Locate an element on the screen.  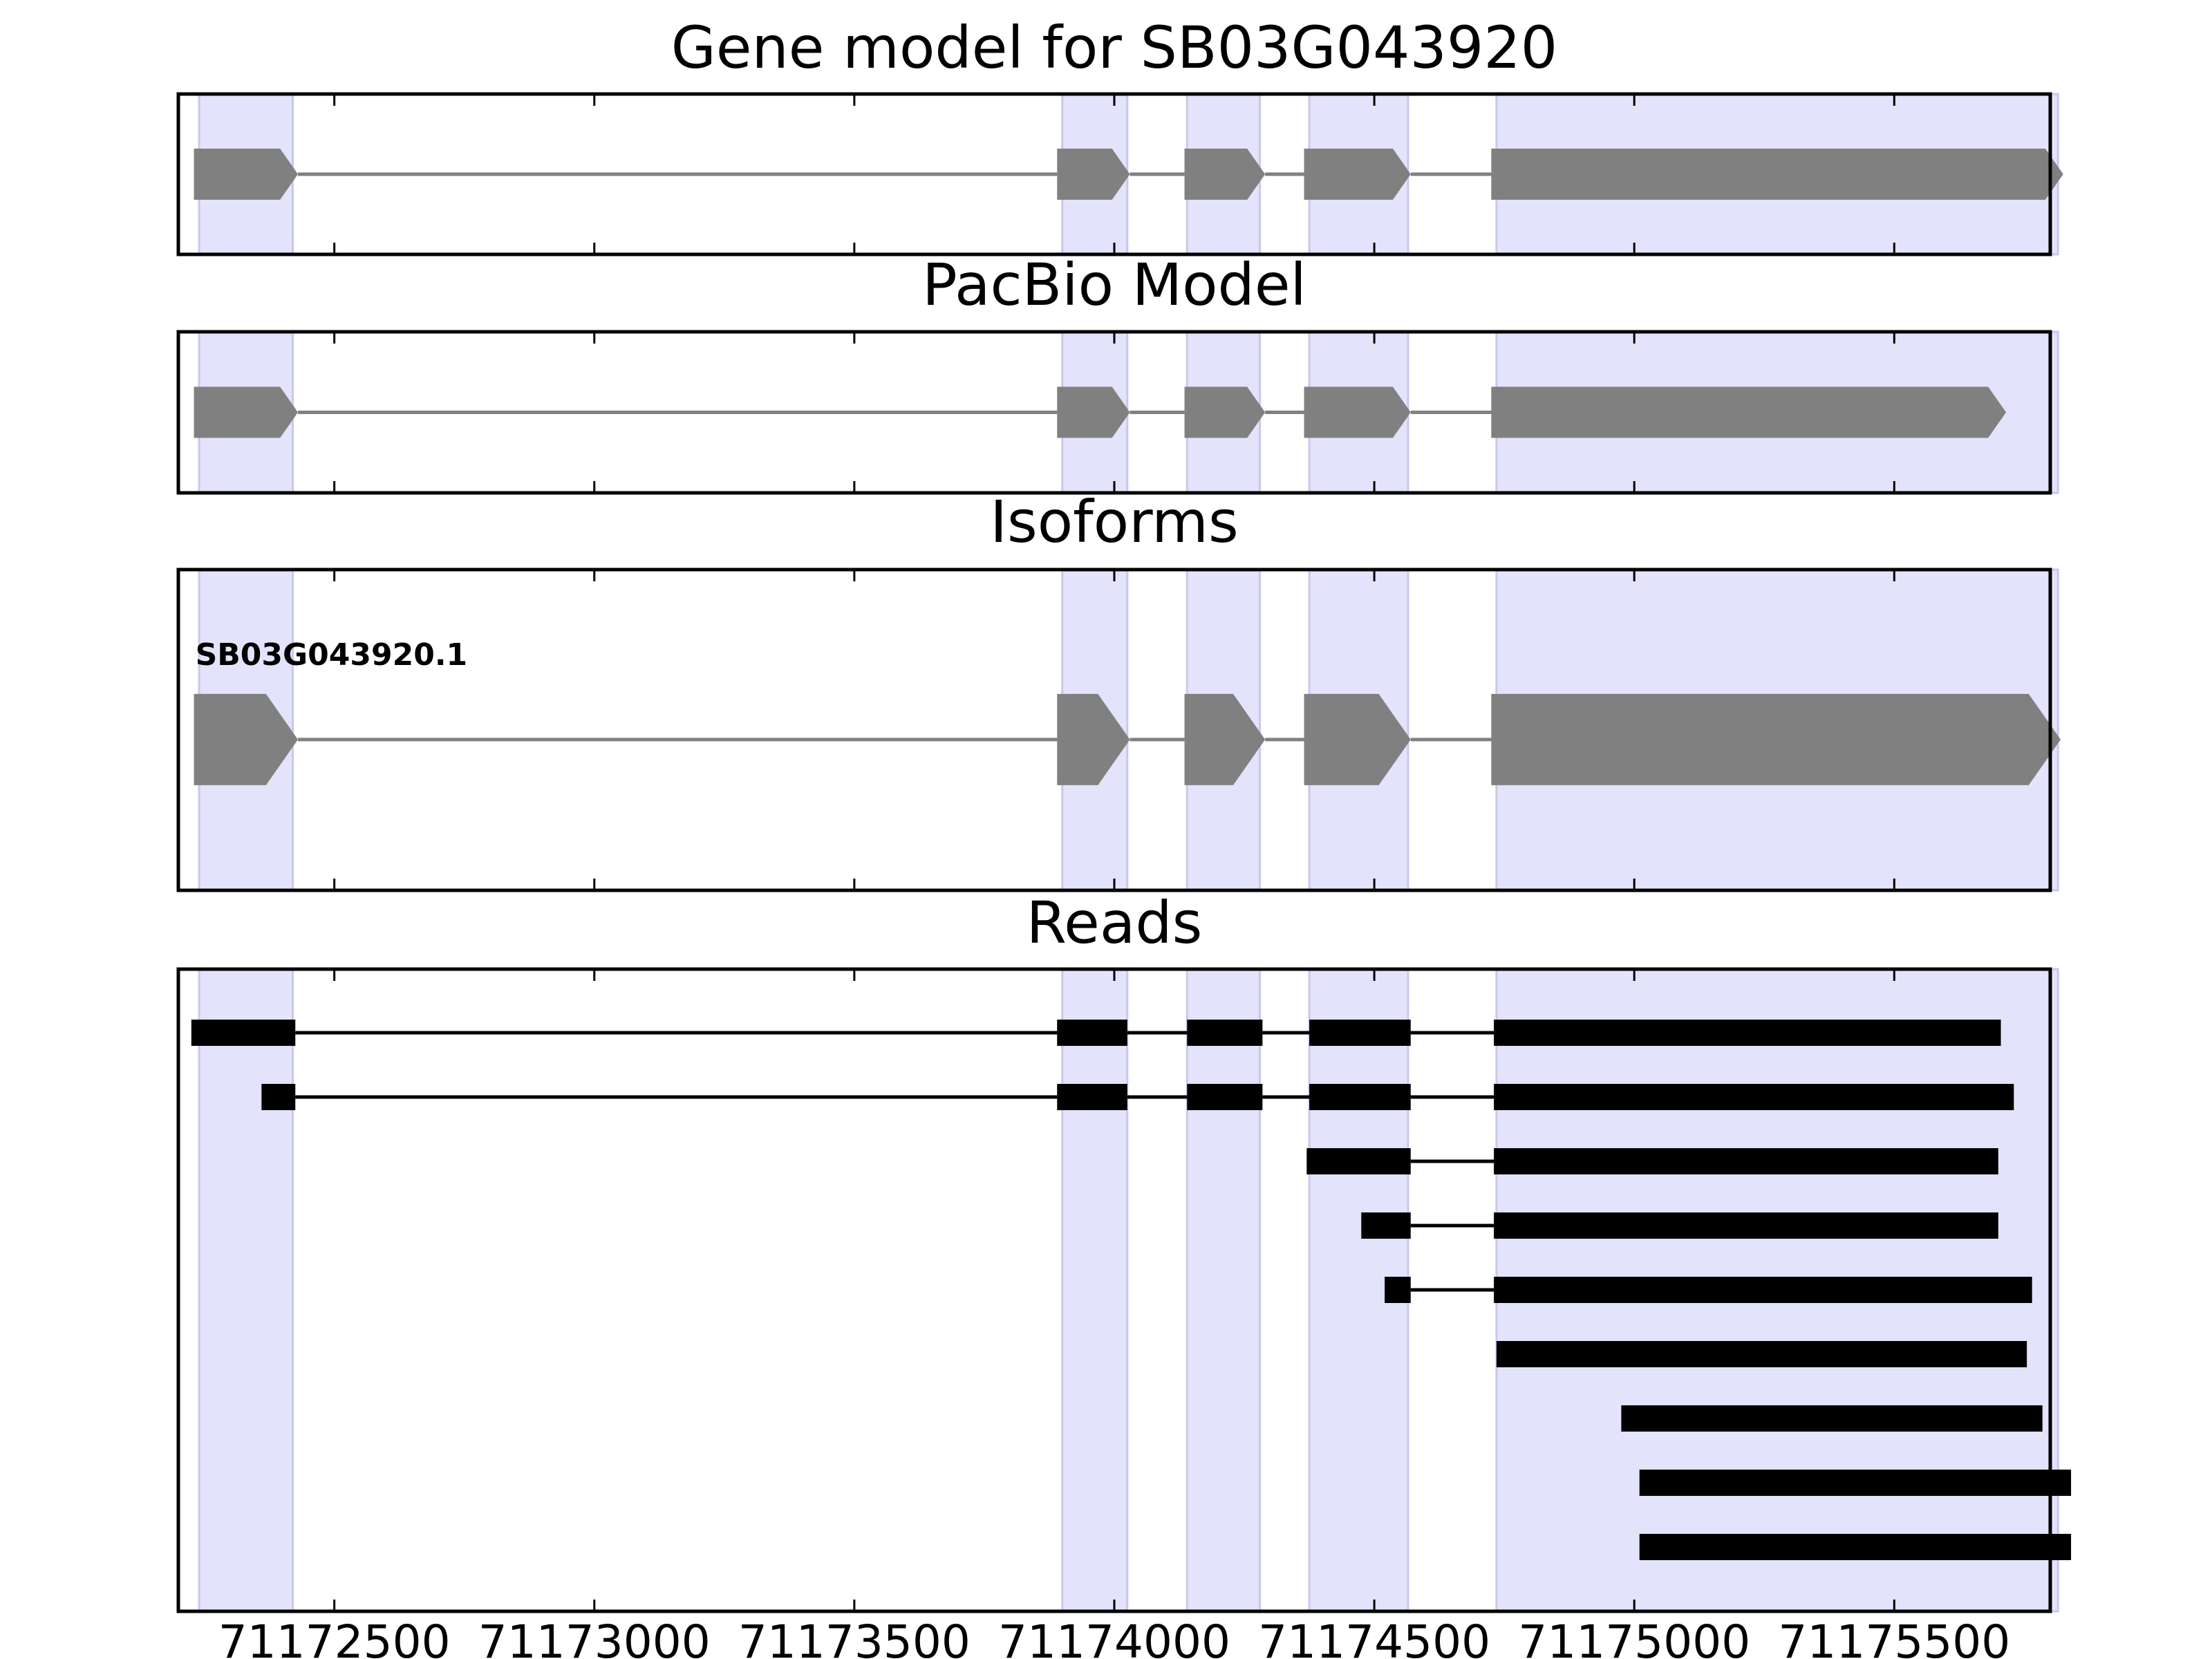
panel-title-isoforms: Isoforms is located at coordinates (1114, 522).